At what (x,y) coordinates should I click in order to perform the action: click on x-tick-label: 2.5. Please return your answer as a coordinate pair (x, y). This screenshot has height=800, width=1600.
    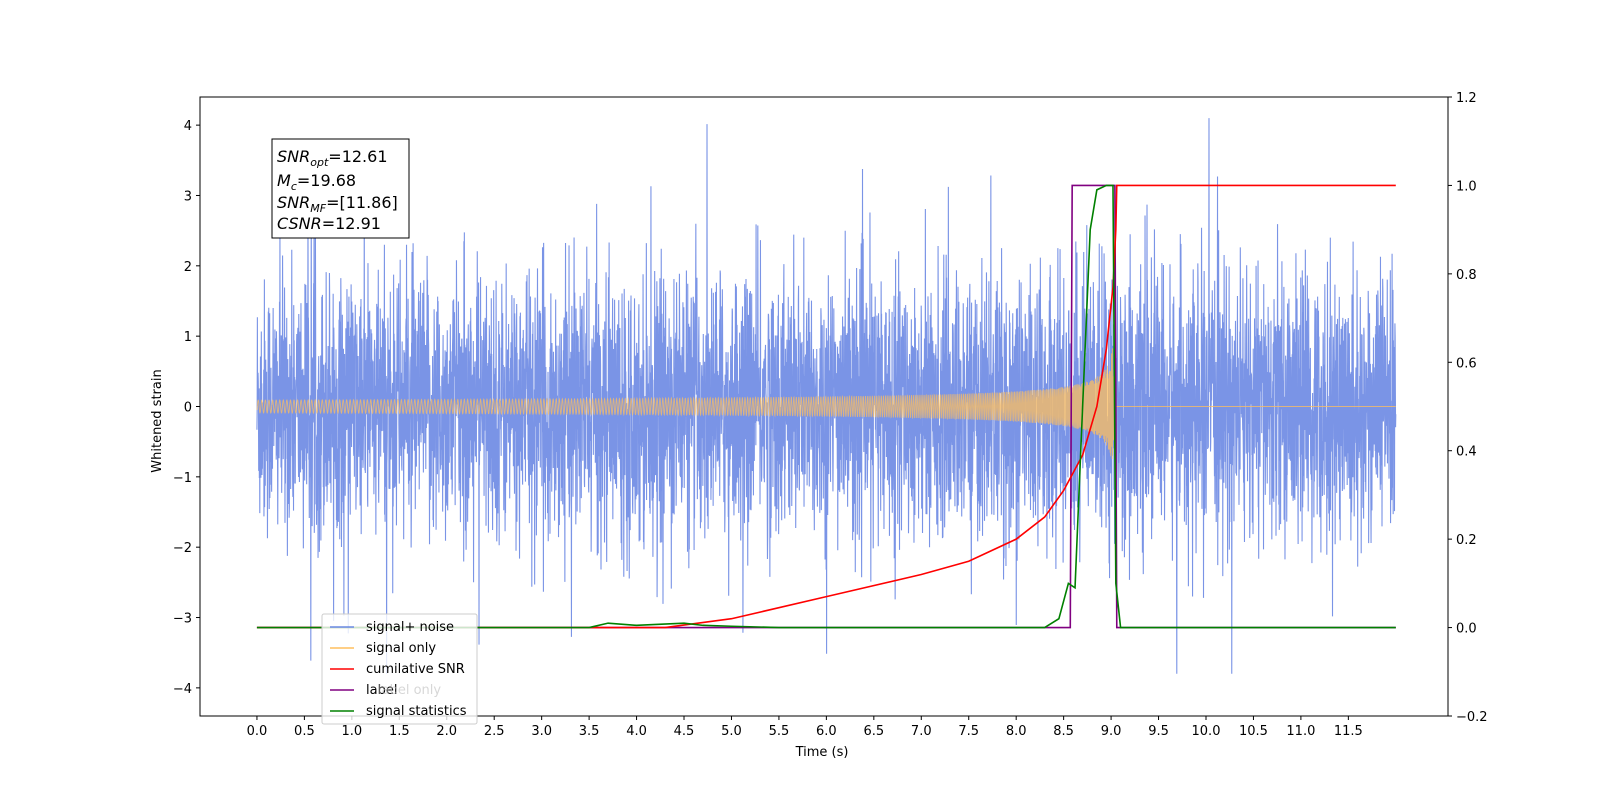
    Looking at the image, I should click on (494, 731).